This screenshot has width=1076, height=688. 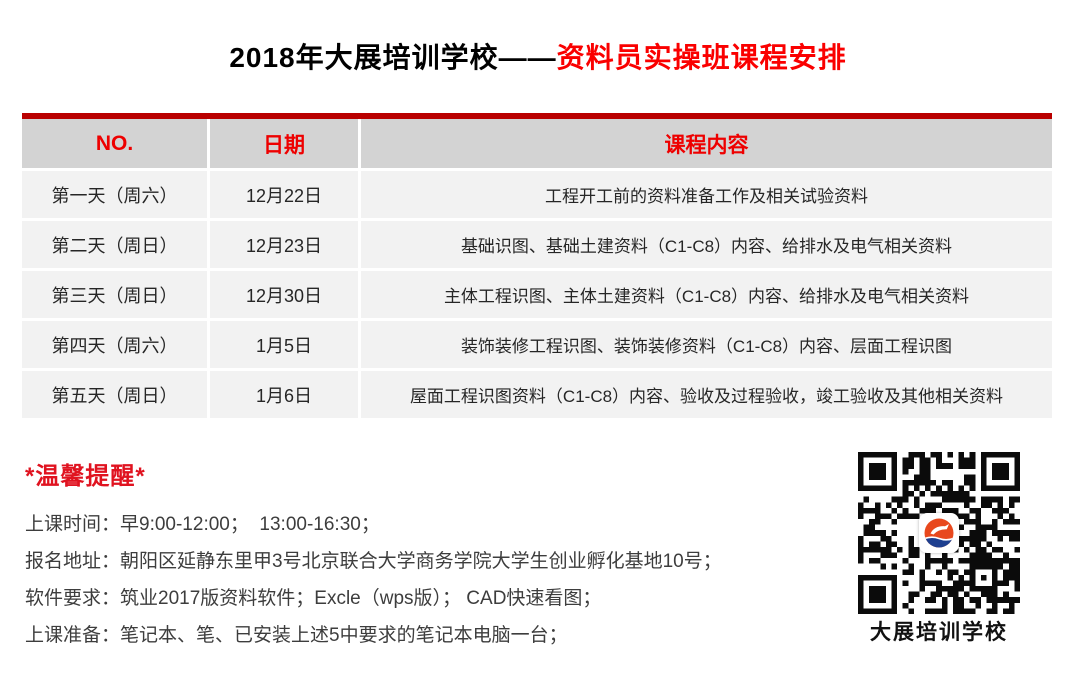 What do you see at coordinates (701, 57) in the screenshot?
I see `title-highlight: 资料员实操班课程安排` at bounding box center [701, 57].